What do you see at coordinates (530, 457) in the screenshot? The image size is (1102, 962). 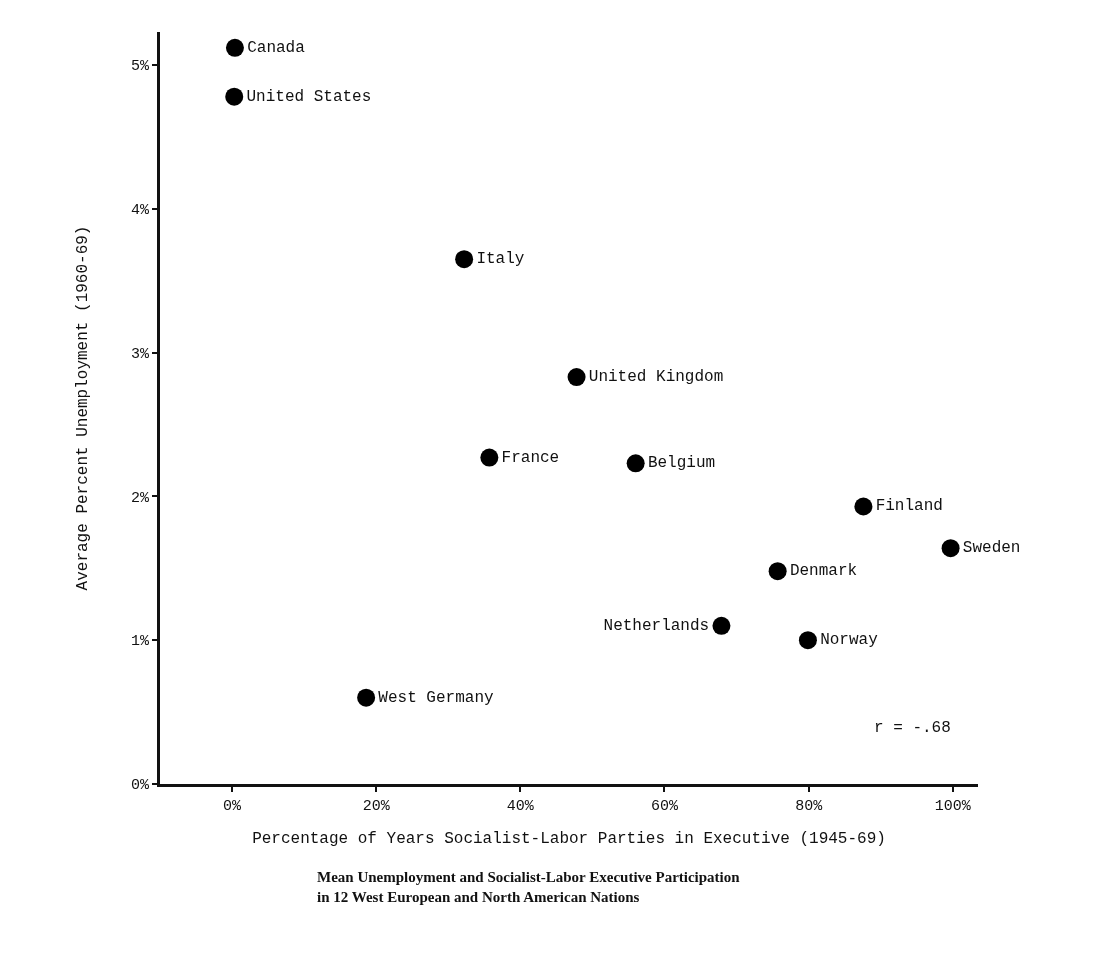 I see `series-label: France` at bounding box center [530, 457].